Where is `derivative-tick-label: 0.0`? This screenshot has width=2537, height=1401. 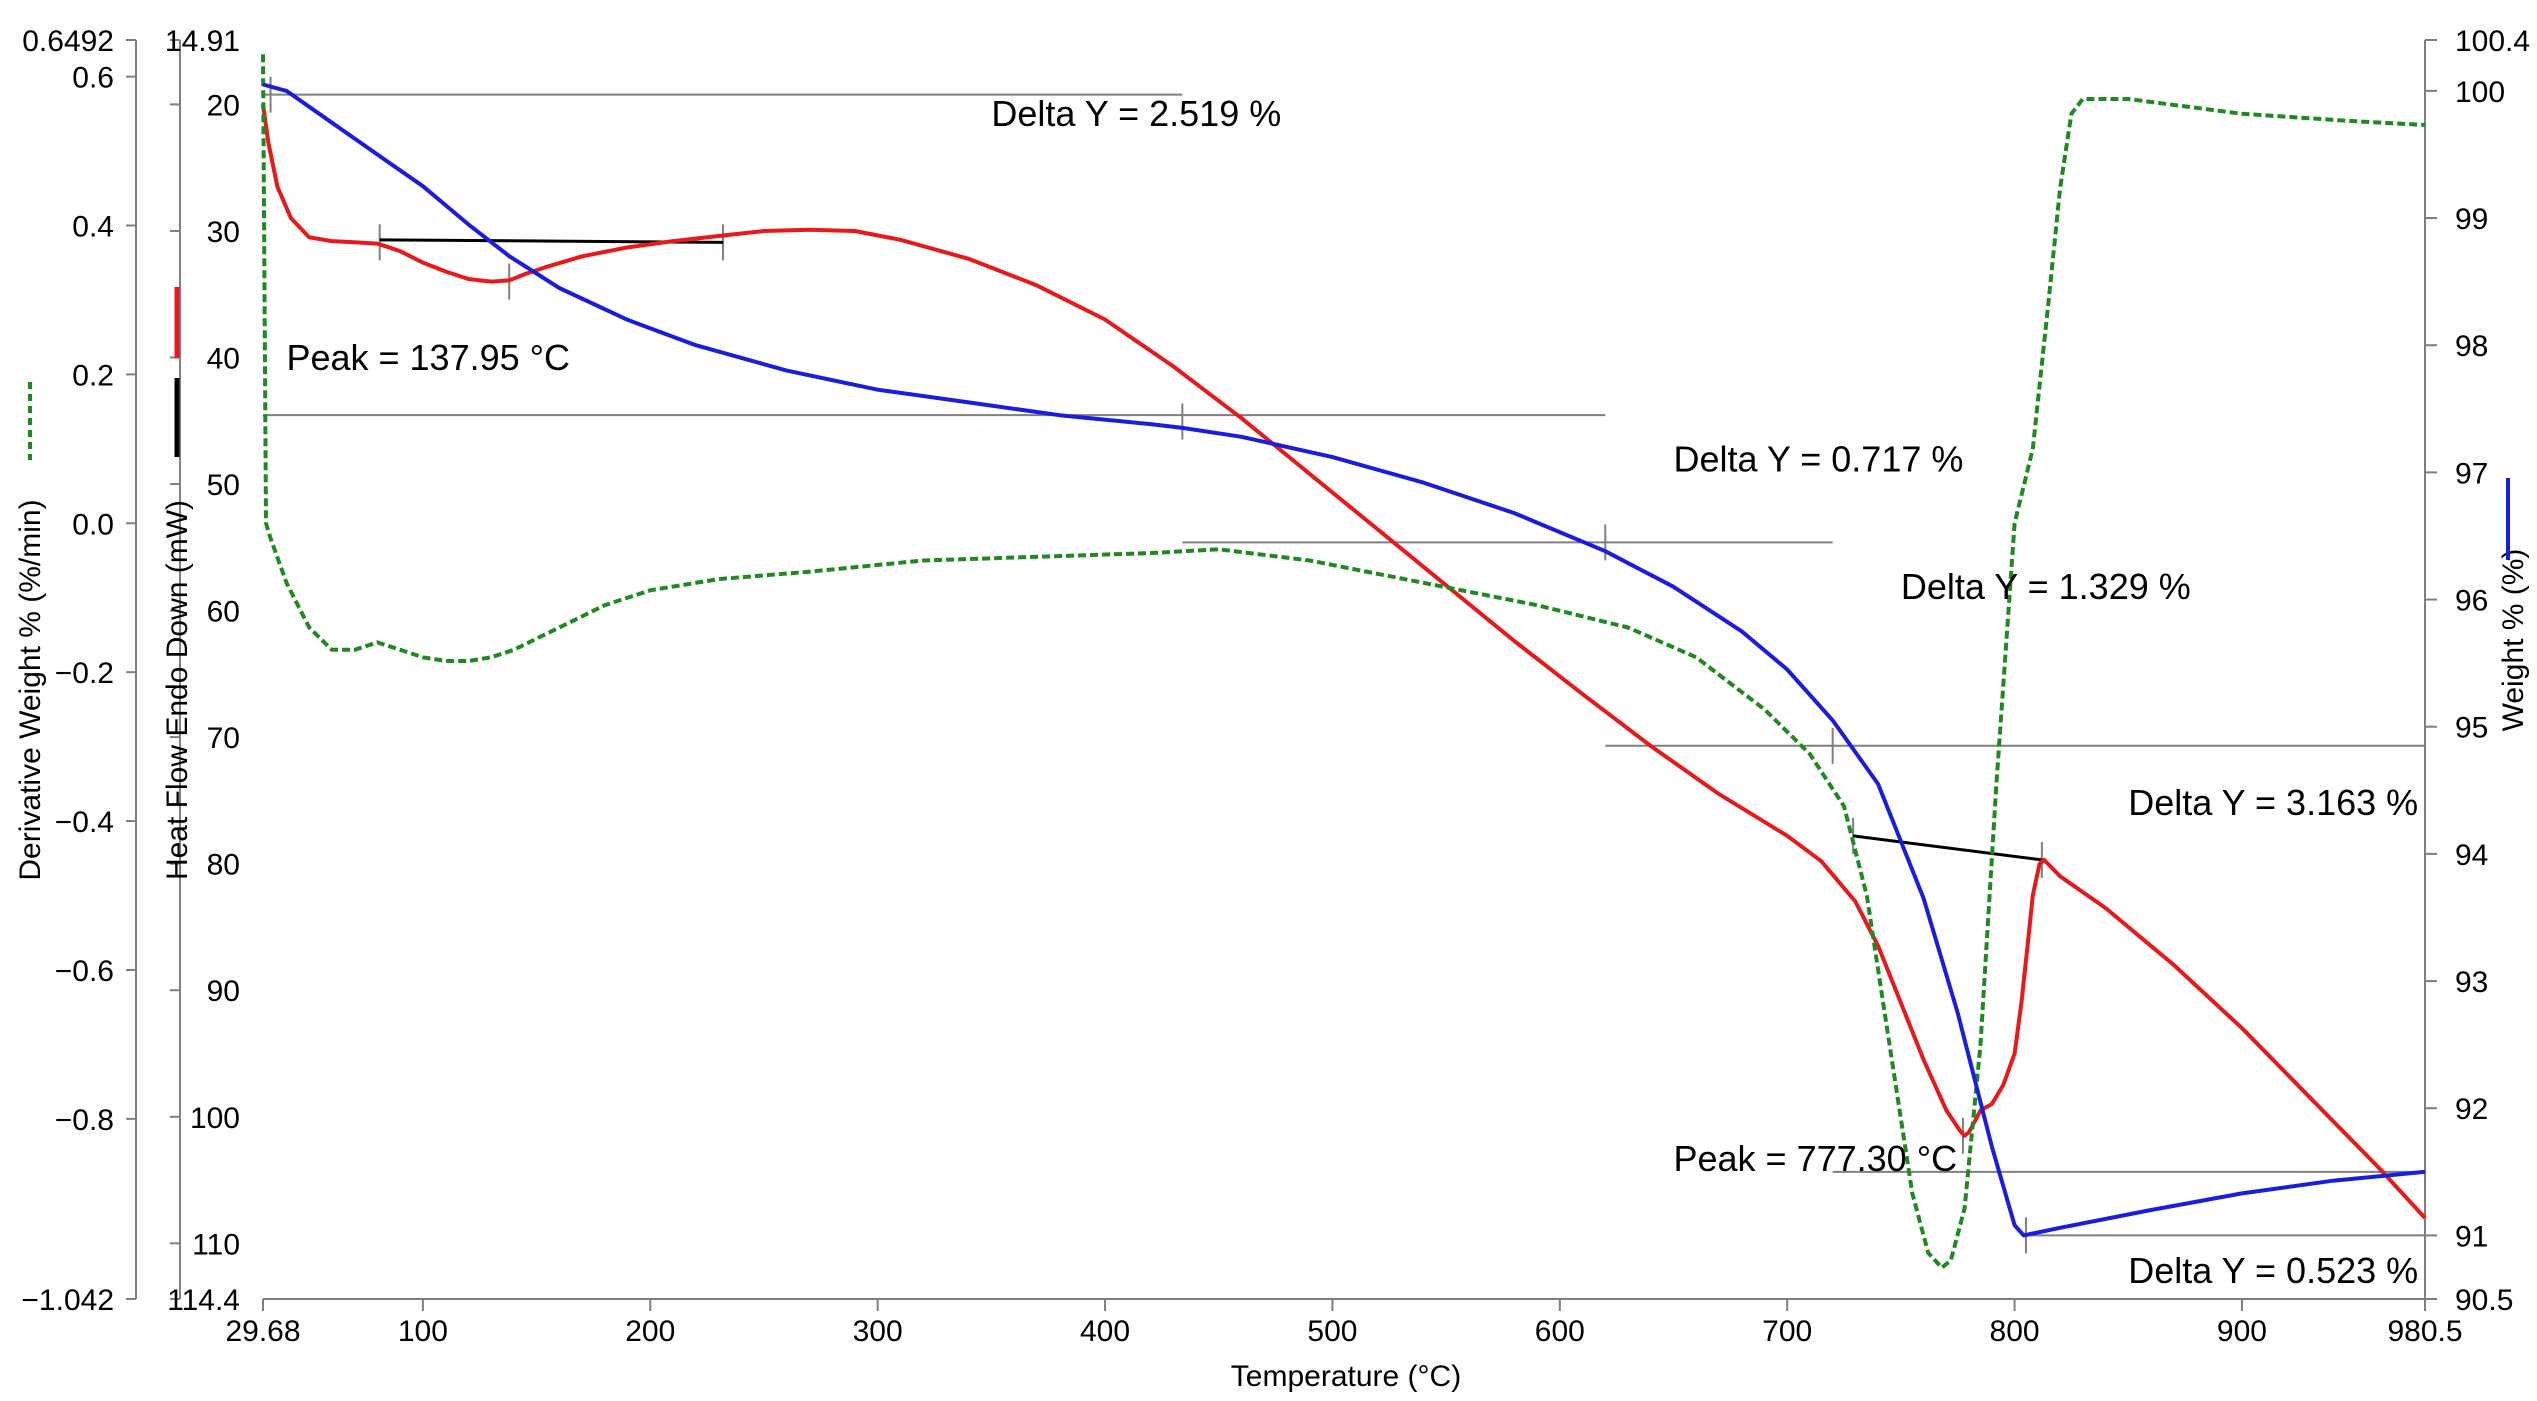 derivative-tick-label: 0.0 is located at coordinates (93, 524).